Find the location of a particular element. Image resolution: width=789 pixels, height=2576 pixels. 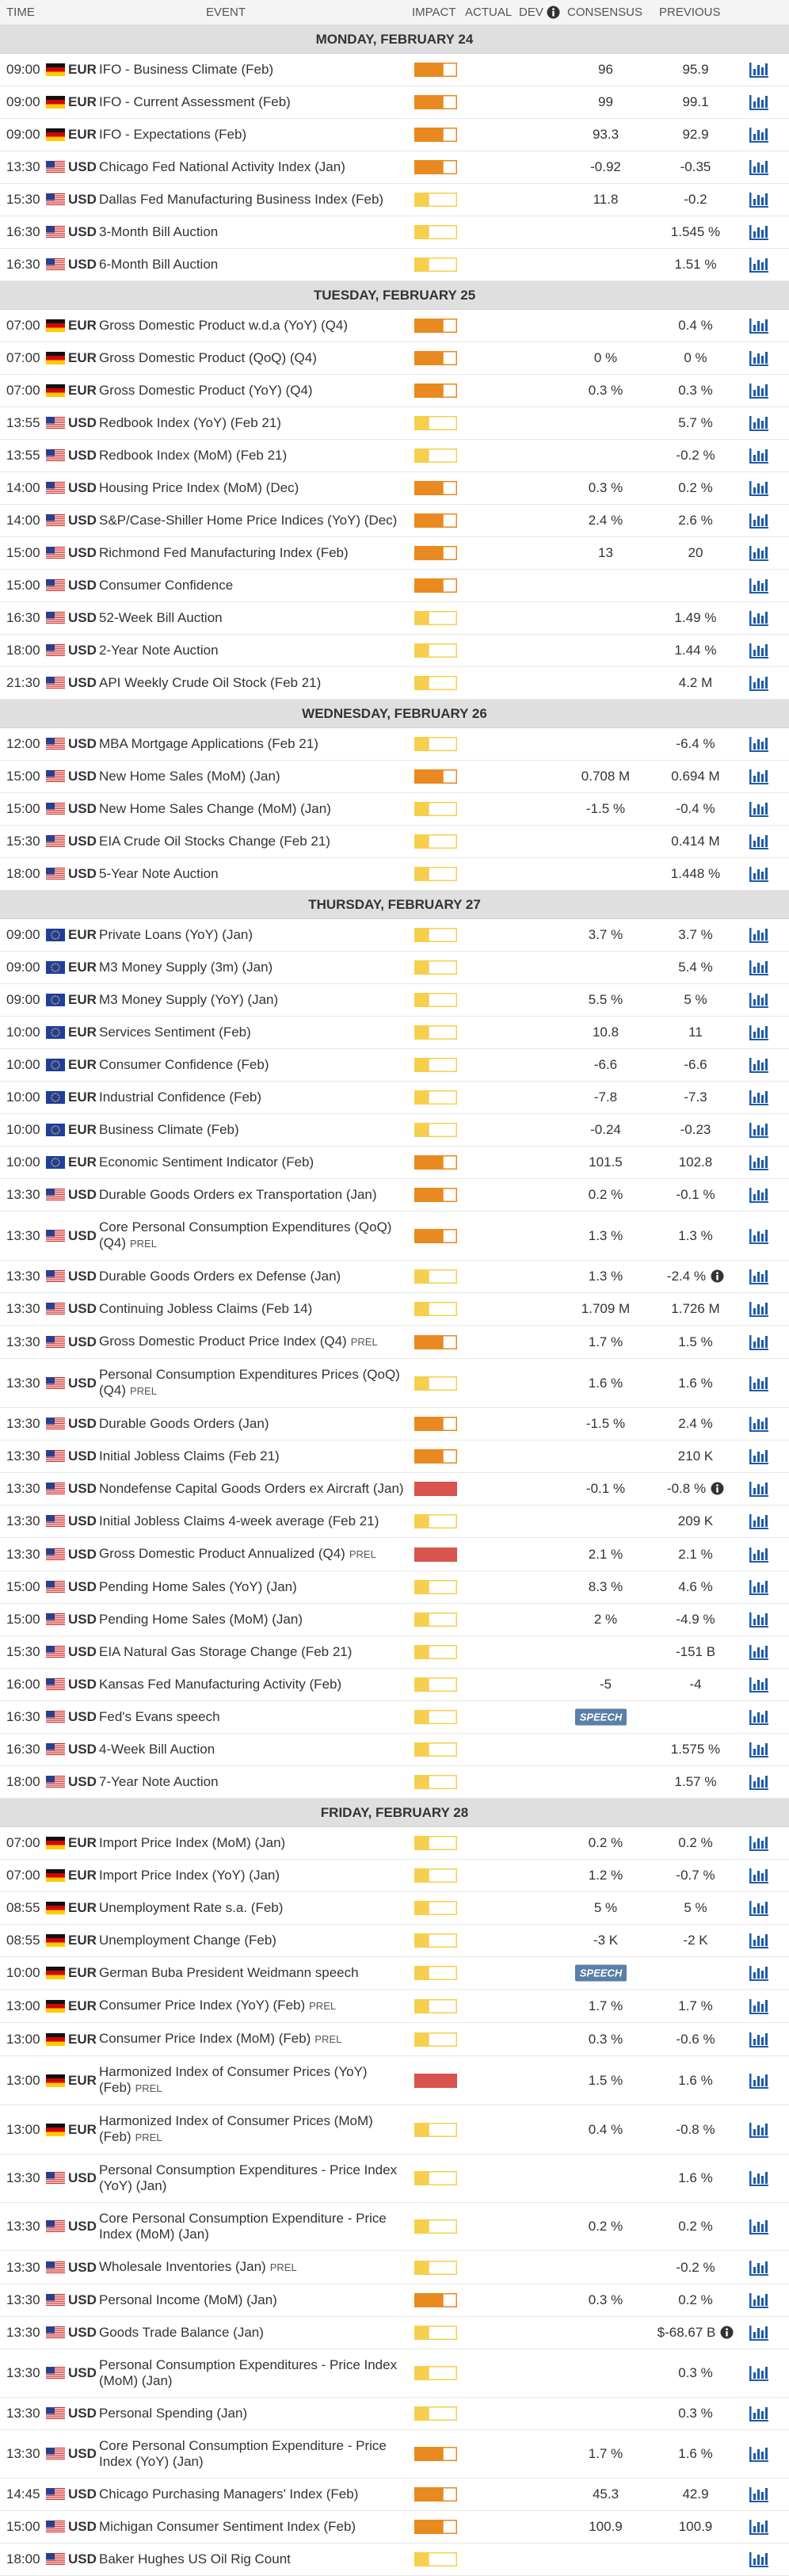

event-time: 14:45 is located at coordinates (23, 2494).